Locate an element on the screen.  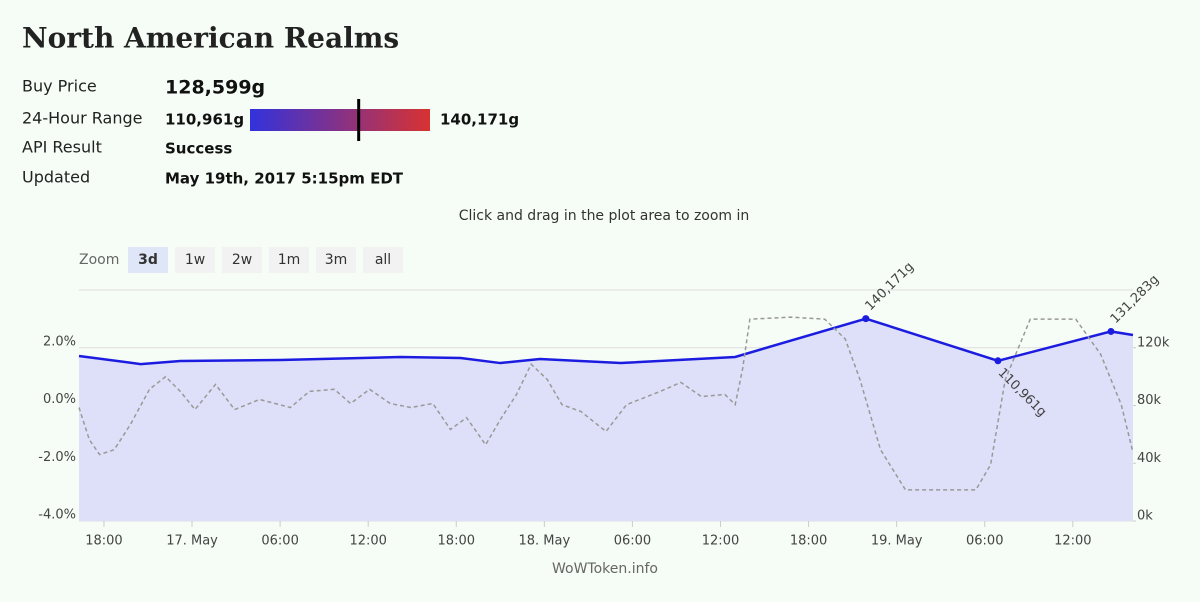
api-result: Success is located at coordinates (198, 149).